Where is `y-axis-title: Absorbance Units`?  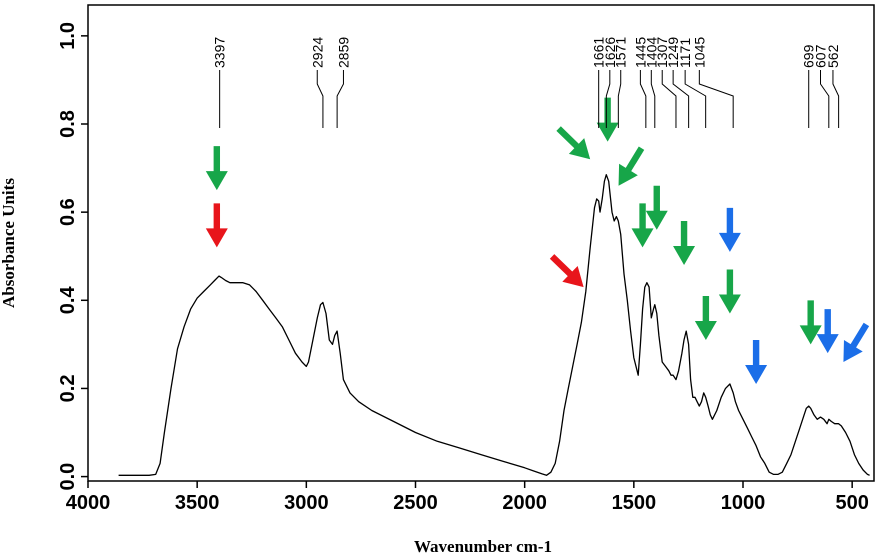
y-axis-title: Absorbance Units is located at coordinates (9, 243).